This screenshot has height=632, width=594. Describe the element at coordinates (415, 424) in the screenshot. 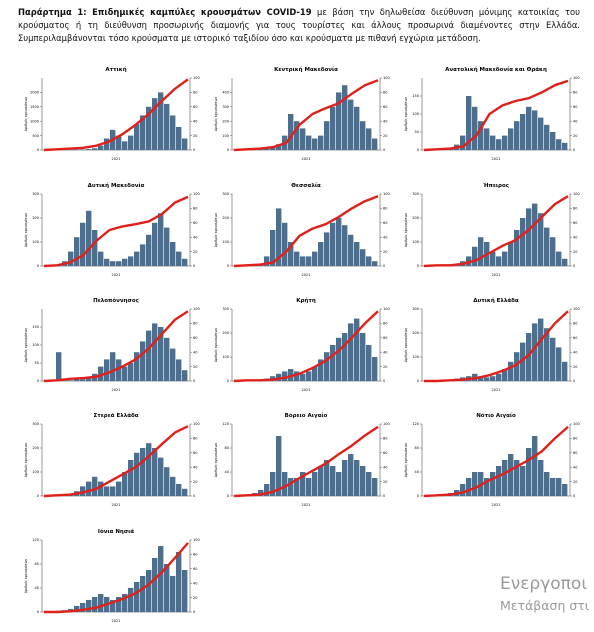

I see `y-tick-label: 120` at that location.